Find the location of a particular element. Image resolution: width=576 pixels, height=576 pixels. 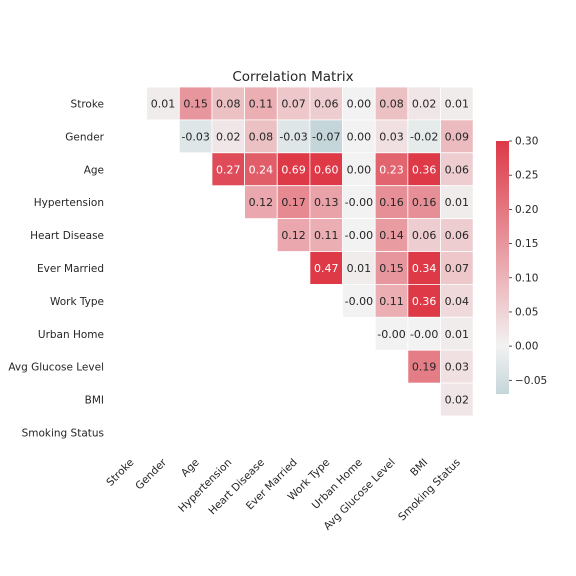

cell-value-label: 0.47 is located at coordinates (326, 268).